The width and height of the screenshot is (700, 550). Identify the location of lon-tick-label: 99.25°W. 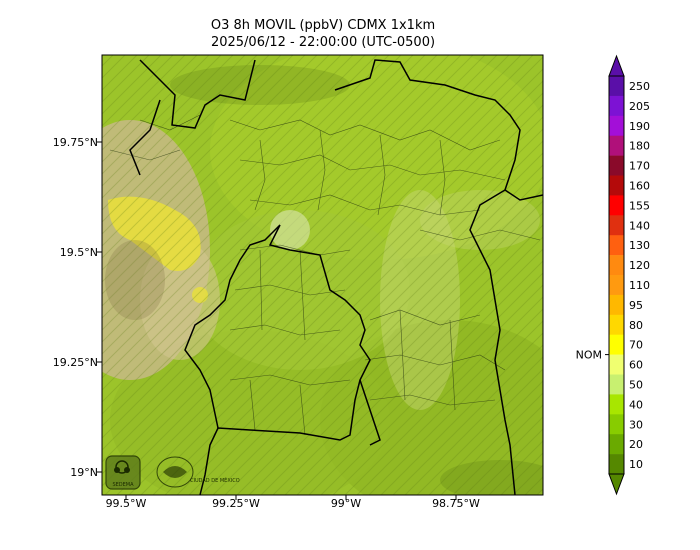
(236, 503).